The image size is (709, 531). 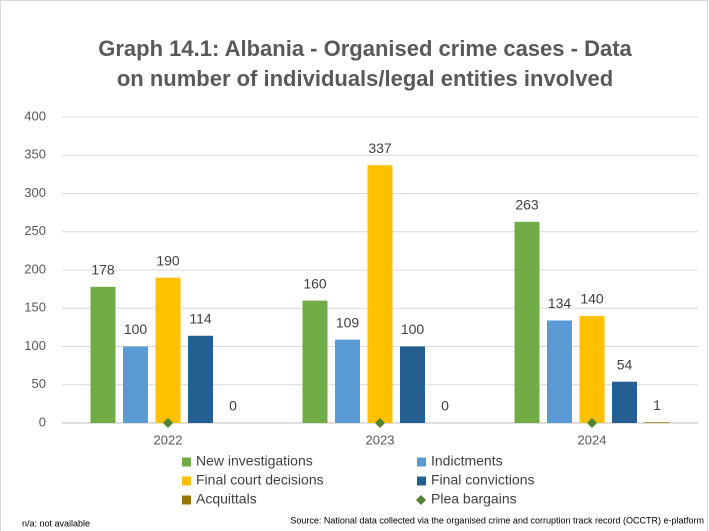 I want to click on y-tick-label: 200, so click(x=35, y=268).